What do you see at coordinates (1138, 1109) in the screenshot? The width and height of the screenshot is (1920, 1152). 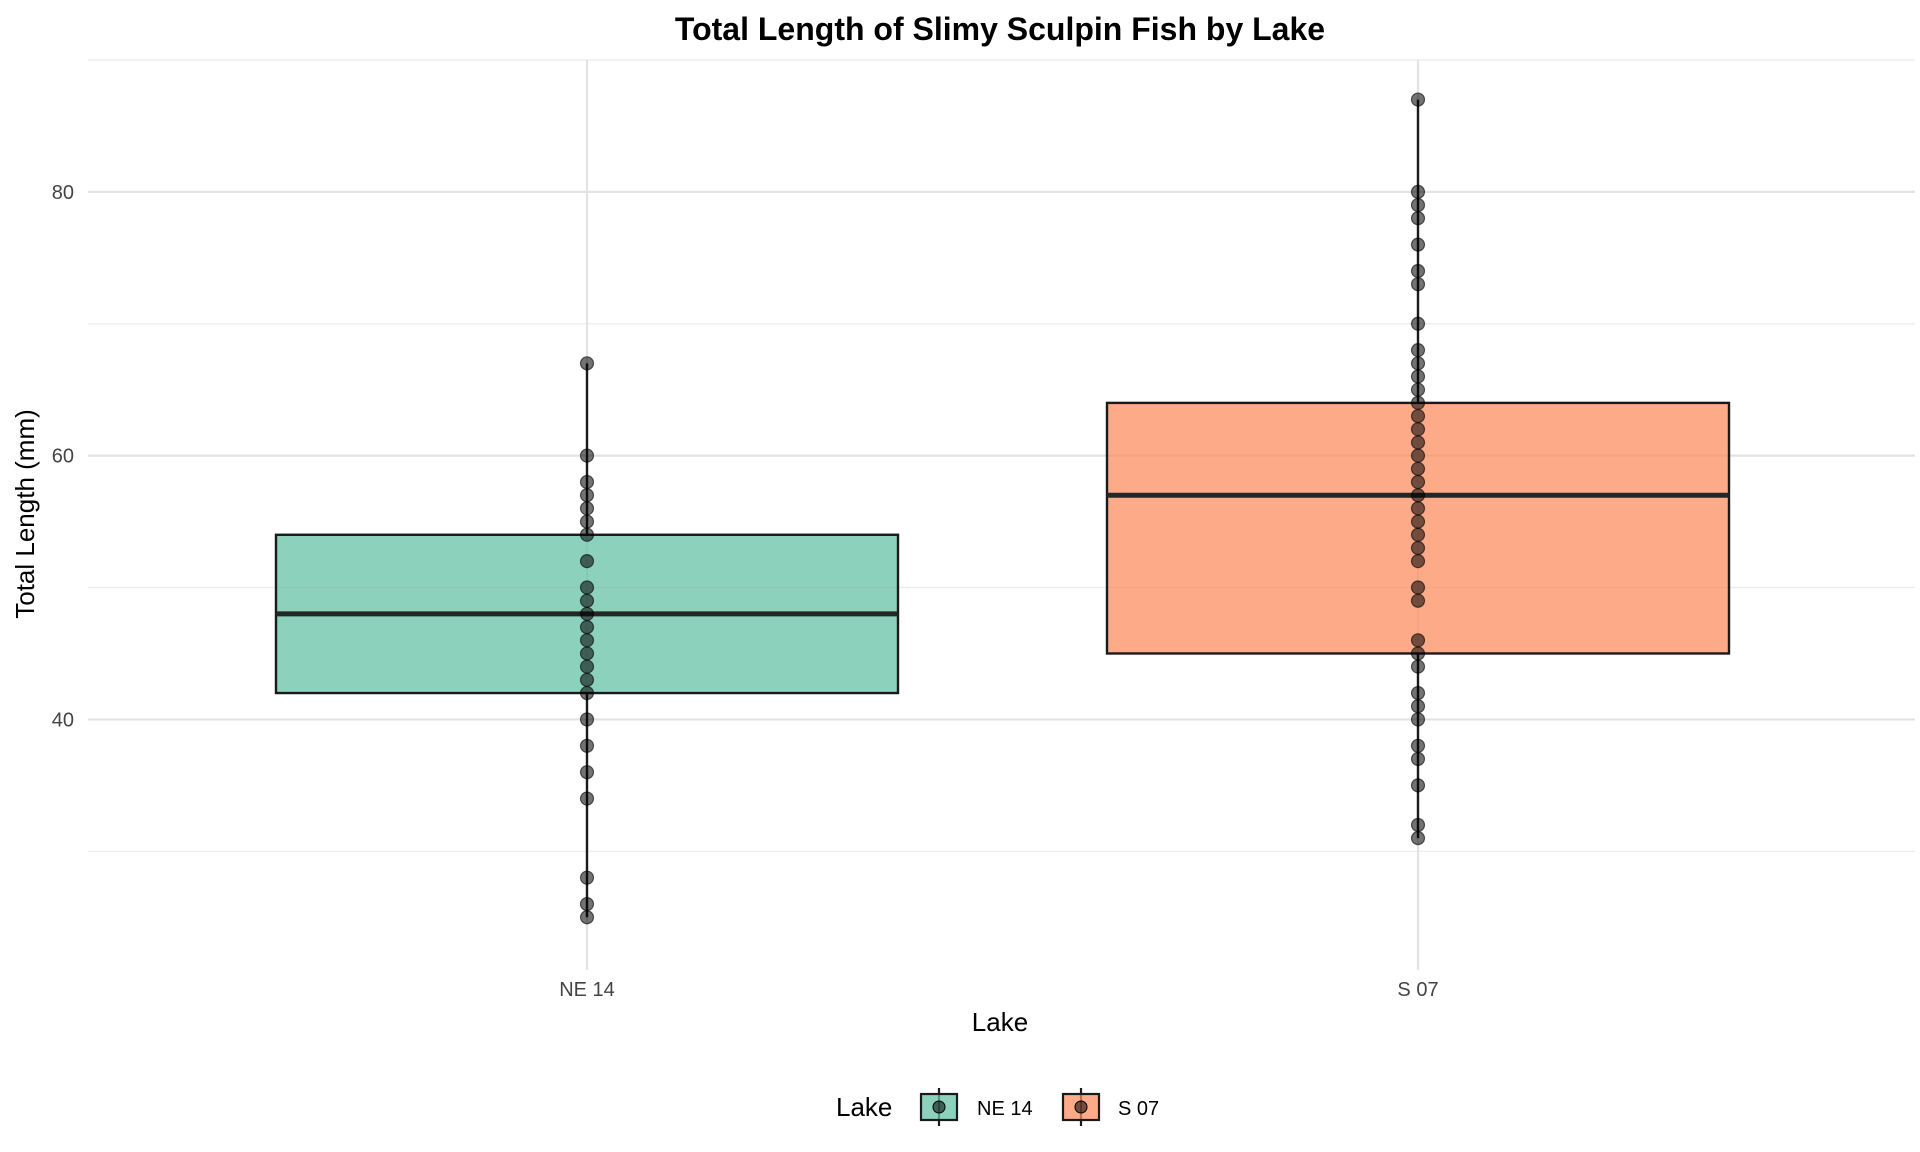 I see `legend-label: S 07` at bounding box center [1138, 1109].